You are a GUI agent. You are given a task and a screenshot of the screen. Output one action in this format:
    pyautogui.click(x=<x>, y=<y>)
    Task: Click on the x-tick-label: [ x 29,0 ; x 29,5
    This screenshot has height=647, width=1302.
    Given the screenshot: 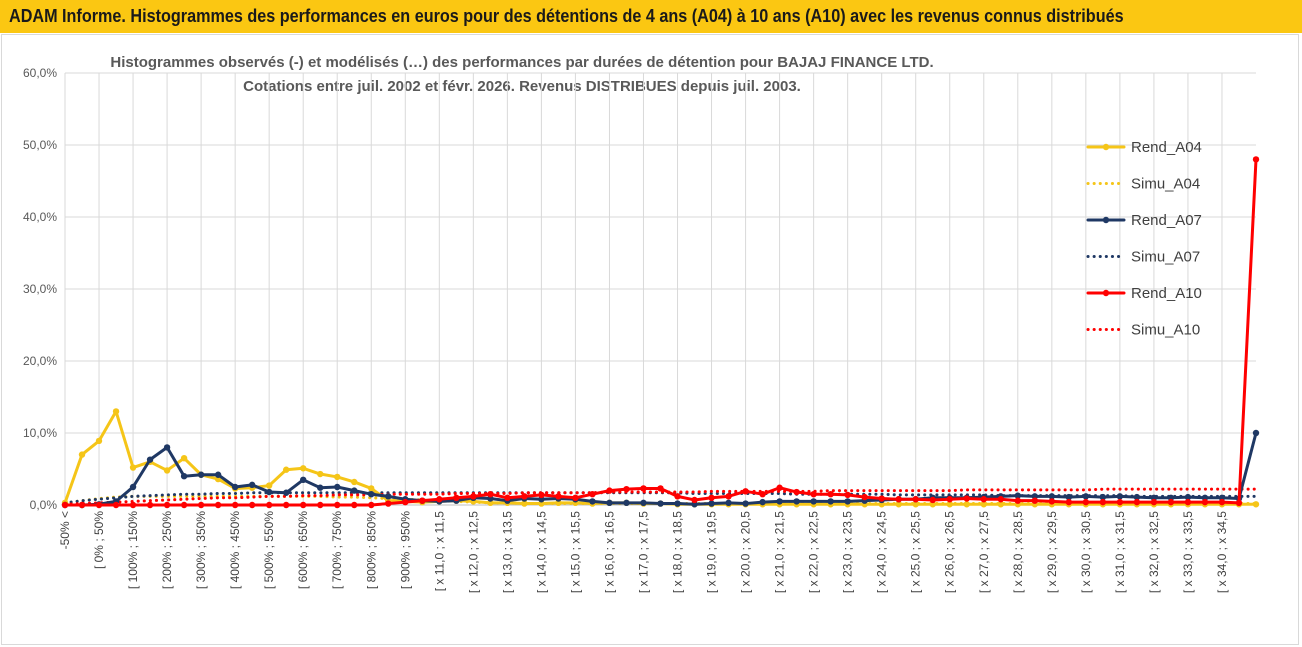 What is the action you would take?
    pyautogui.click(x=1052, y=552)
    